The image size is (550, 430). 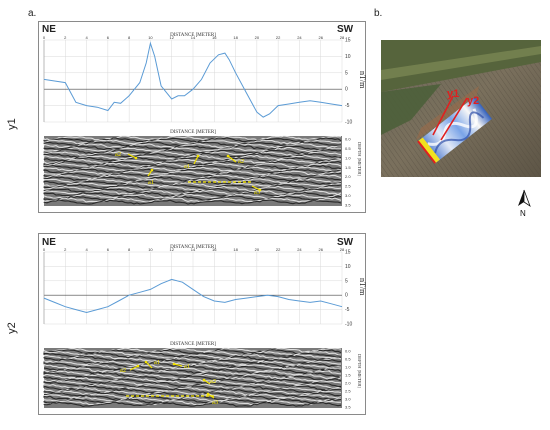 What do you see at coordinates (348, 391) in the screenshot?
I see `depth-tick-label: 2.5` at bounding box center [348, 391].